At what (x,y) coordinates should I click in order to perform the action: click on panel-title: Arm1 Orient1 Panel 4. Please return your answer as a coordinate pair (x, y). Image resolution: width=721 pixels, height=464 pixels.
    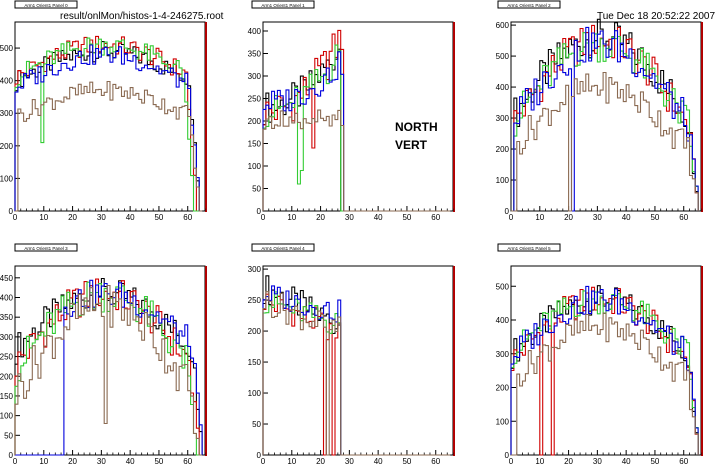
    Looking at the image, I should click on (283, 248).